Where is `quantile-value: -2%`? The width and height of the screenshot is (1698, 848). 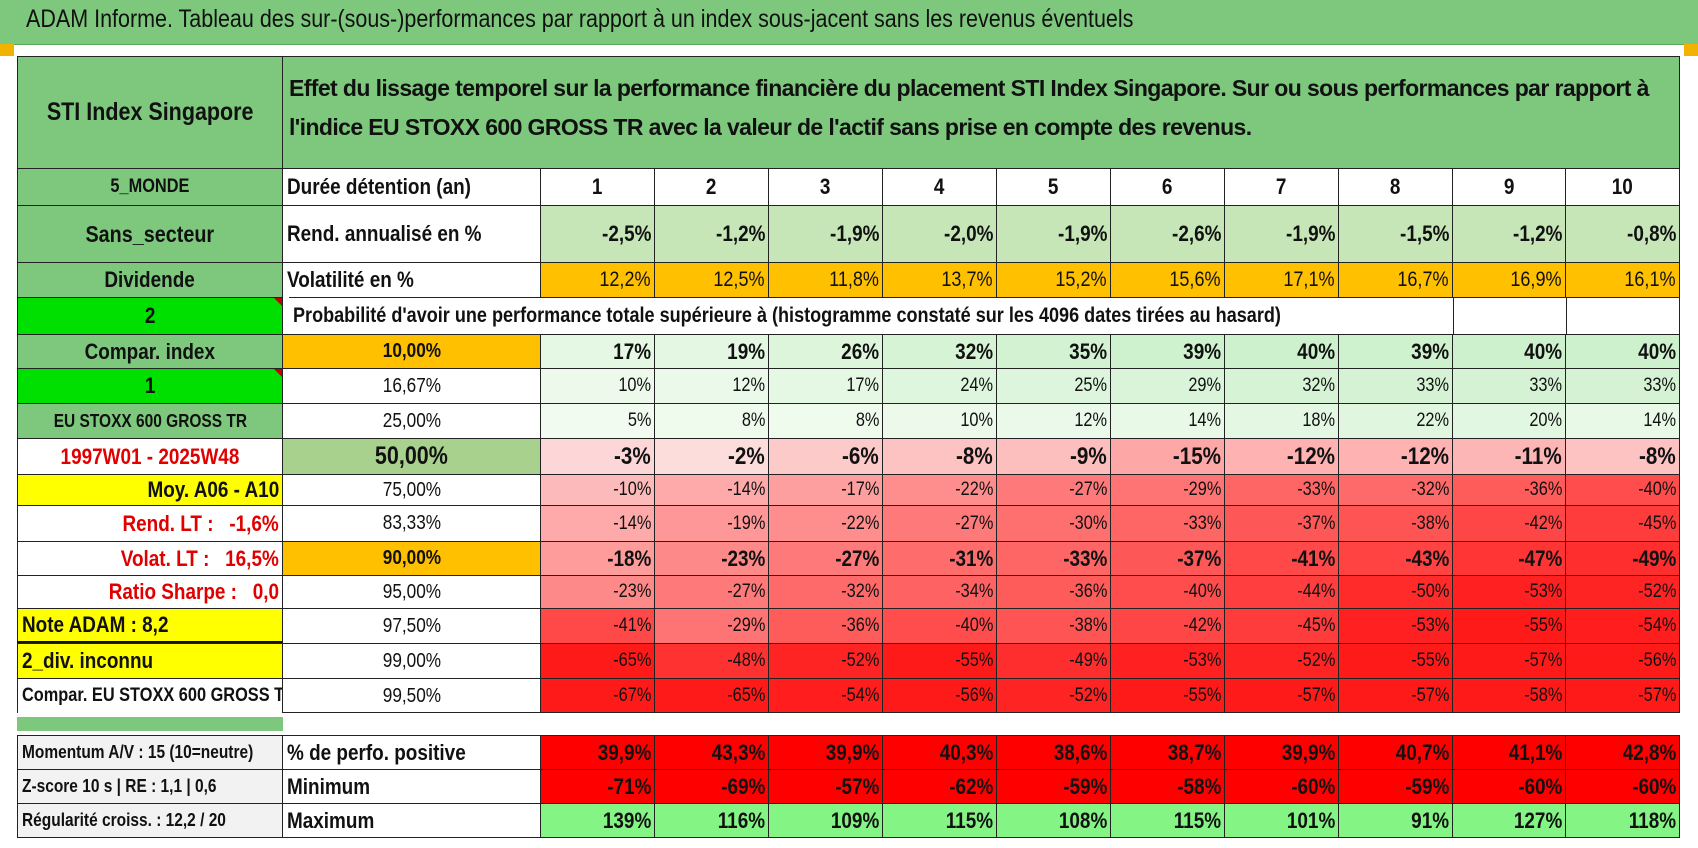 quantile-value: -2% is located at coordinates (712, 456).